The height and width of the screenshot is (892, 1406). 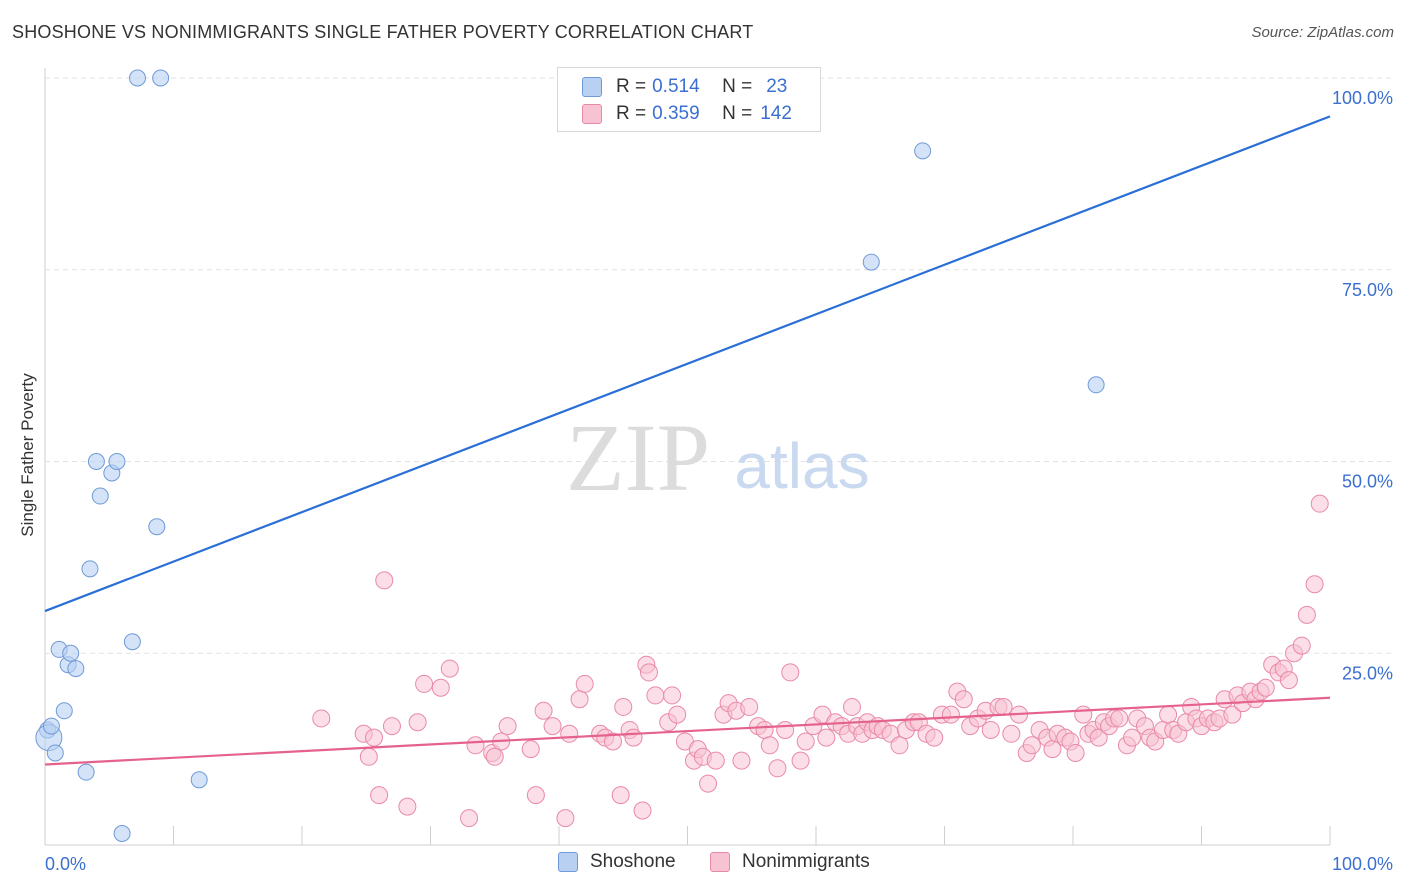 What do you see at coordinates (737, 86) in the screenshot?
I see `legend-n-label: N =` at bounding box center [737, 86].